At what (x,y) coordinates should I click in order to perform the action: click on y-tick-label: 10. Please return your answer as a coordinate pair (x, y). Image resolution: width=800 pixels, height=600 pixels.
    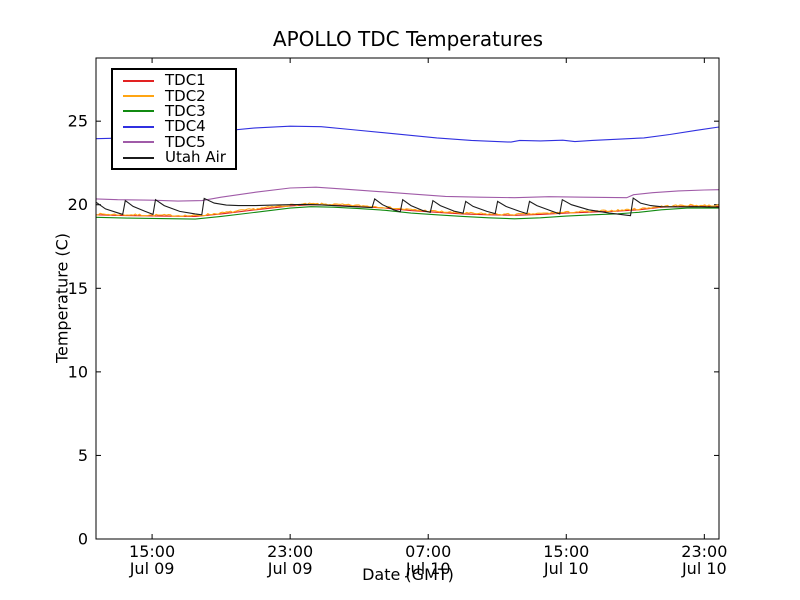
    Looking at the image, I should click on (78, 371).